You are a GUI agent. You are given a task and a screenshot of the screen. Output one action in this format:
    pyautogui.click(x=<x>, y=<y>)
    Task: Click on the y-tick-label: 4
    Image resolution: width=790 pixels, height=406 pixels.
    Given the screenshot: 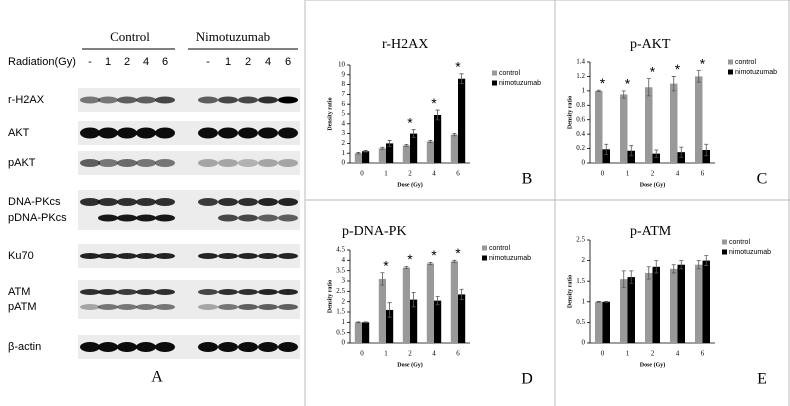 What is the action you would take?
    pyautogui.click(x=344, y=123)
    